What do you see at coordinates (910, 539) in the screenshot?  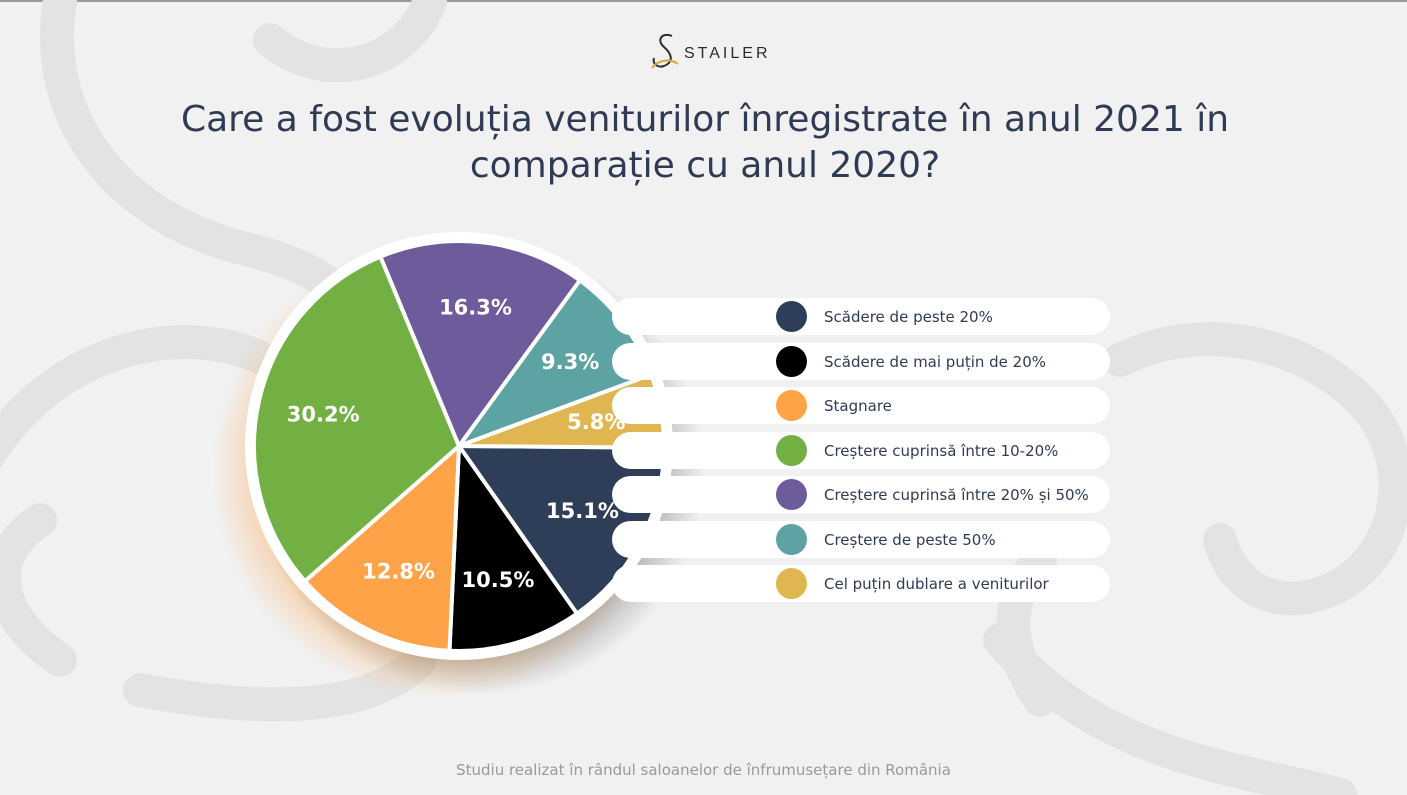 I see `legend-label: Creștere de peste 50%` at bounding box center [910, 539].